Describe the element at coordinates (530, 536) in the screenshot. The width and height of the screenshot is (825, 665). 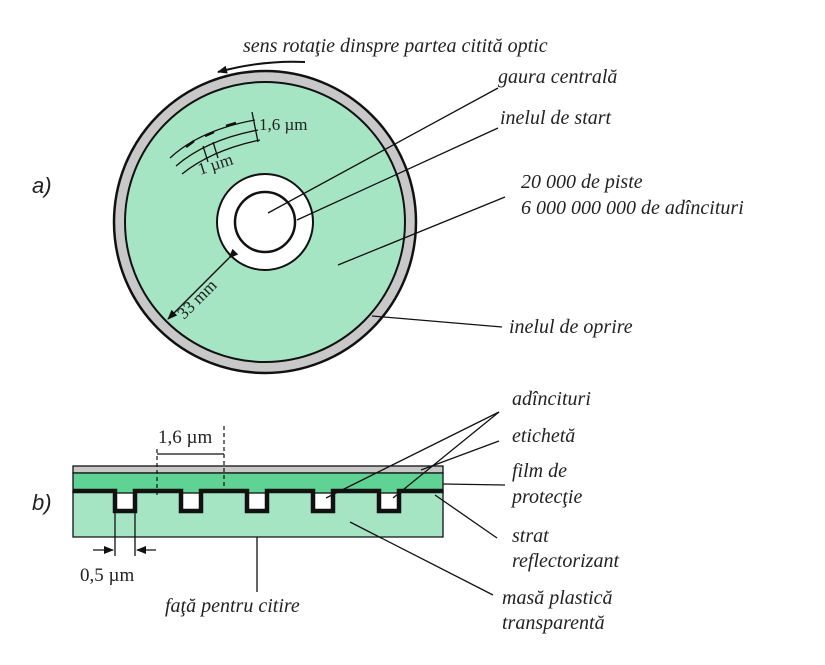
I see `reflective-label-line1: strat` at that location.